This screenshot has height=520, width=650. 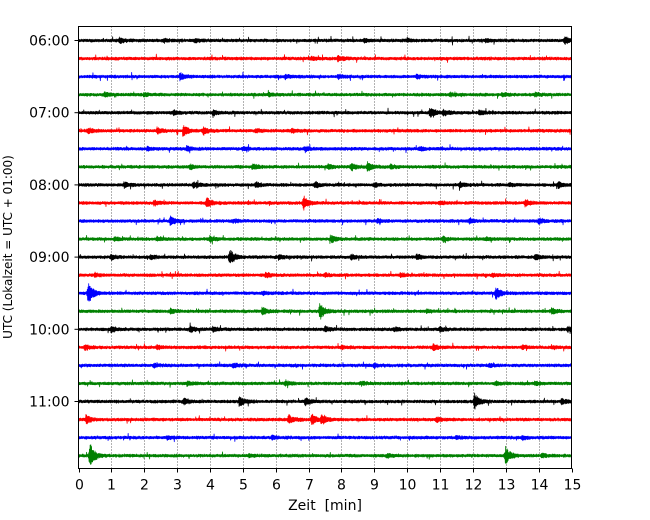 What do you see at coordinates (49, 42) in the screenshot?
I see `y-tick-label: 06:00` at bounding box center [49, 42].